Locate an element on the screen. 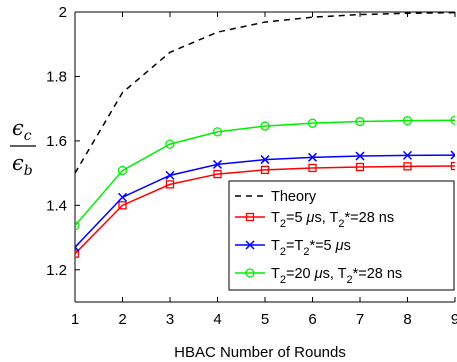 The width and height of the screenshot is (457, 362). legend-label-part: Theory is located at coordinates (294, 197).